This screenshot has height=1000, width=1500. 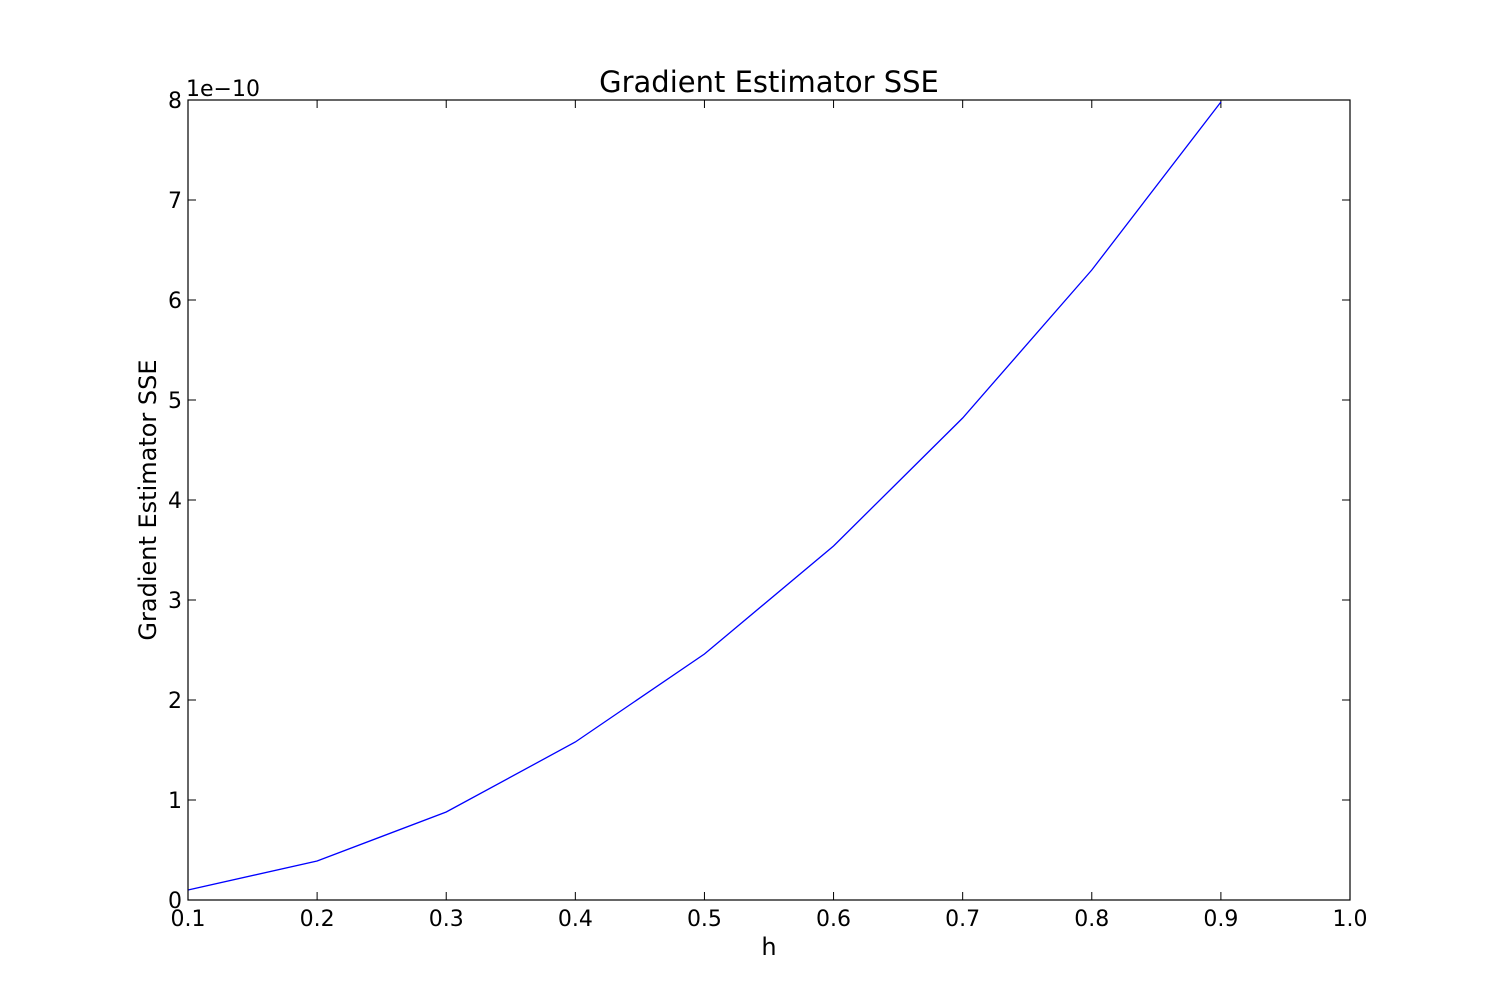 I want to click on x-tick-label: 0.6, so click(x=833, y=919).